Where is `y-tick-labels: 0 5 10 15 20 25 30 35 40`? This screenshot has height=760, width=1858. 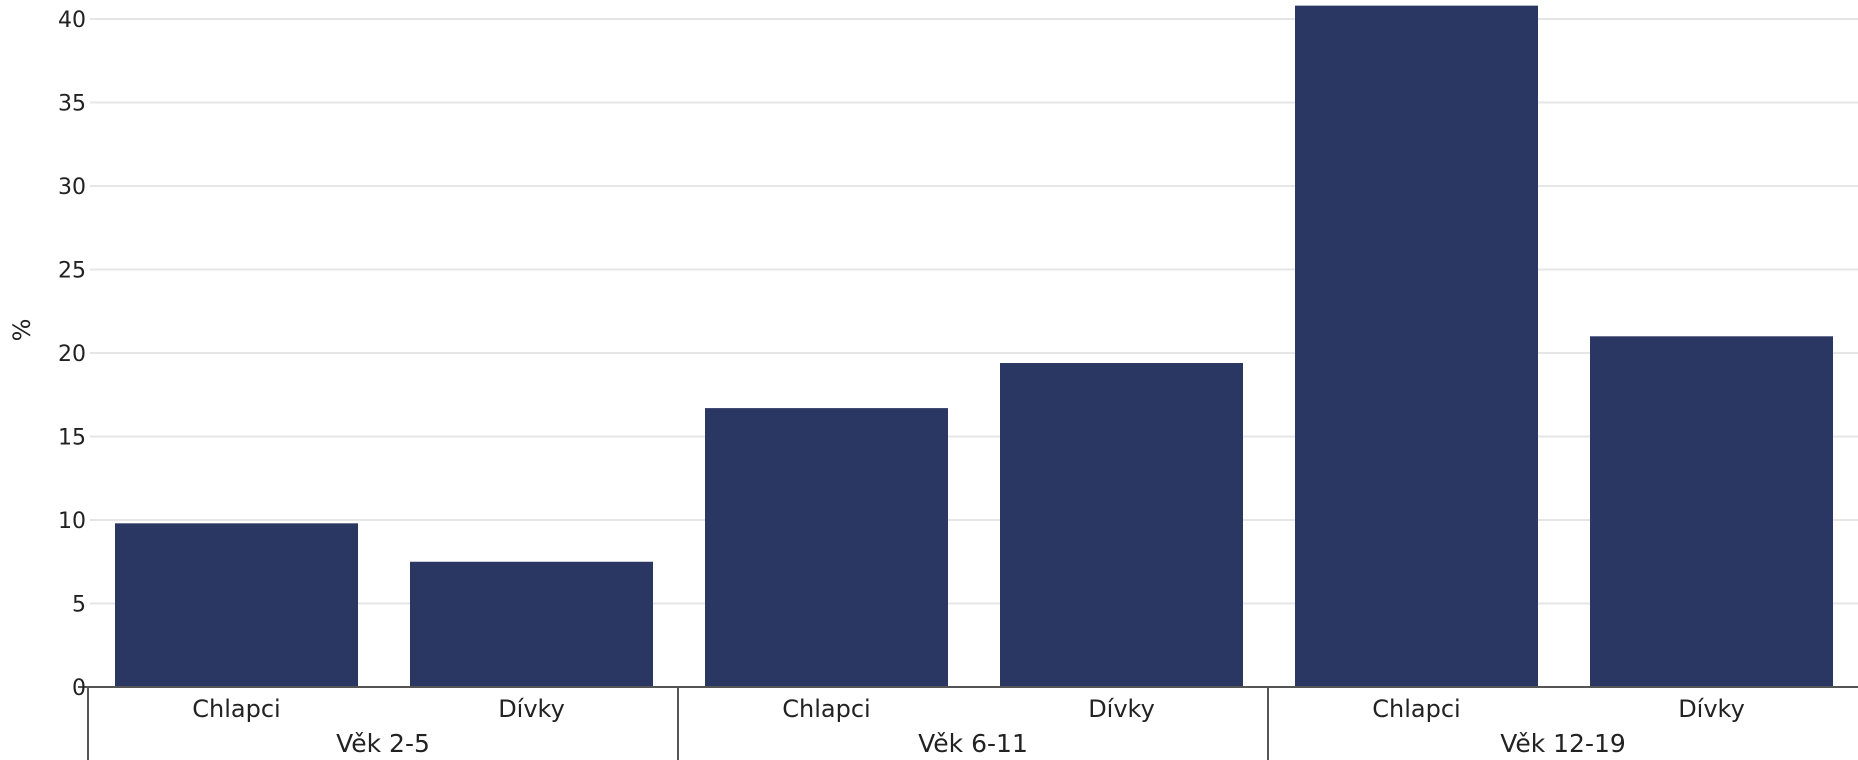
y-tick-labels: 0 5 10 15 20 25 30 35 40 is located at coordinates (72, 354).